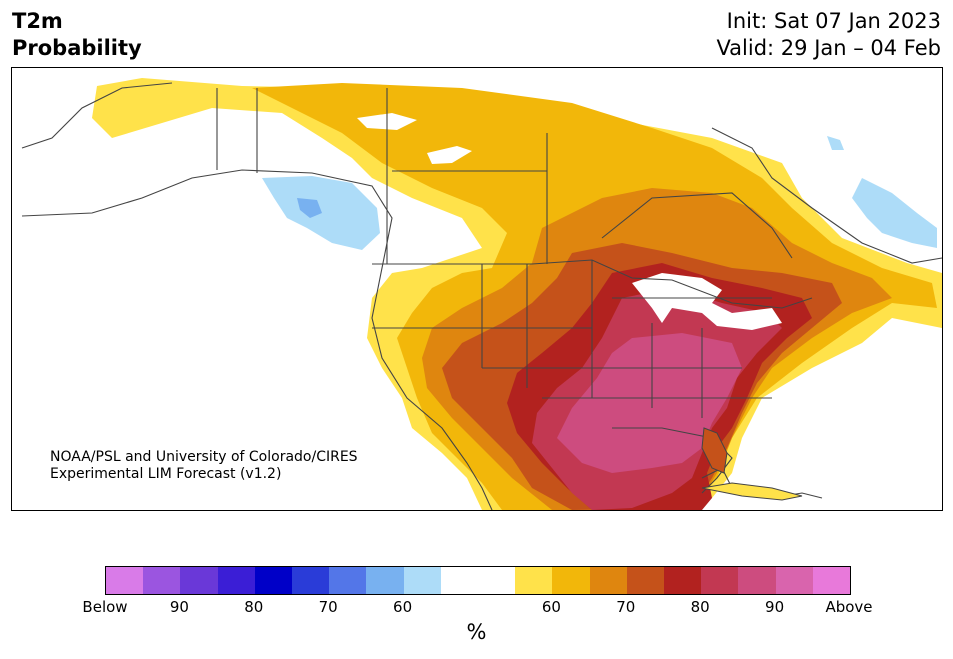 The image size is (953, 659). What do you see at coordinates (849, 607) in the screenshot?
I see `colorbar-tick-label: Above` at bounding box center [849, 607].